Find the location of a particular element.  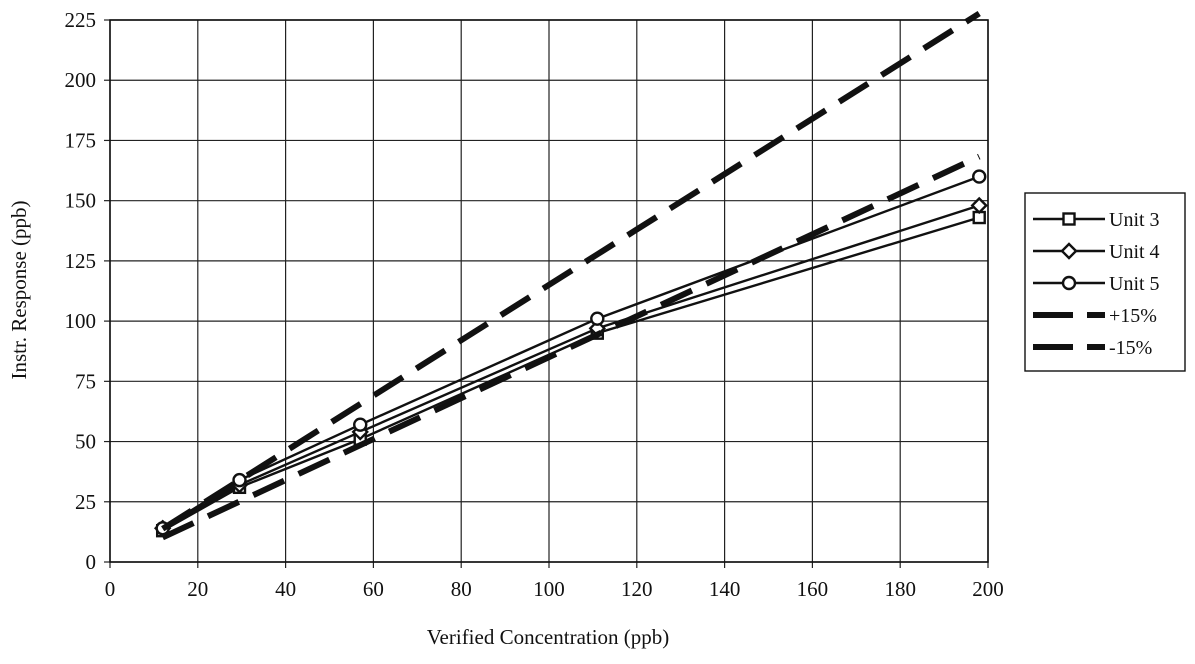

legend: Unit 3 Unit 4 Unit 5 +15% -15% is located at coordinates (1105, 282).